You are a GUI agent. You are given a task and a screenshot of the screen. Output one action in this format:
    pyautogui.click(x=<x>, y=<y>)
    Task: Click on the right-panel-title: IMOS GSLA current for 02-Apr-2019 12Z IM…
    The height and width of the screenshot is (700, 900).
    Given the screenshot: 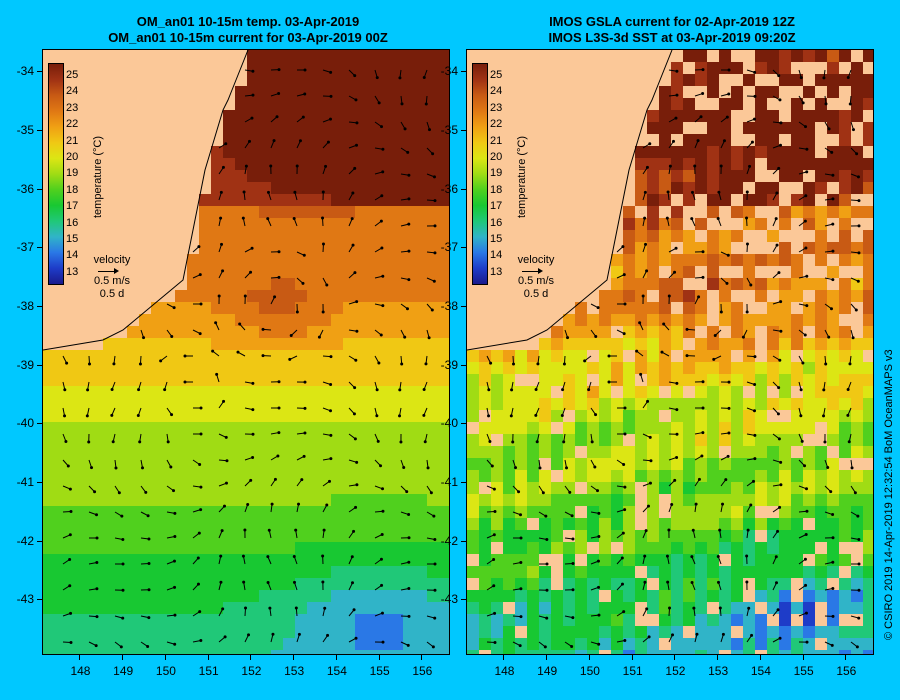 What is the action you would take?
    pyautogui.click(x=672, y=30)
    